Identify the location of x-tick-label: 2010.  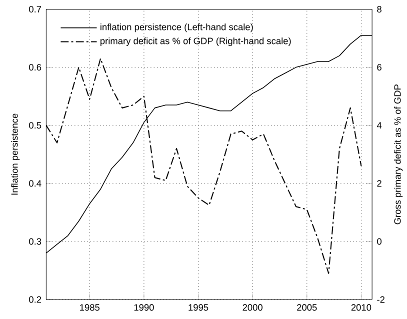
(361, 307).